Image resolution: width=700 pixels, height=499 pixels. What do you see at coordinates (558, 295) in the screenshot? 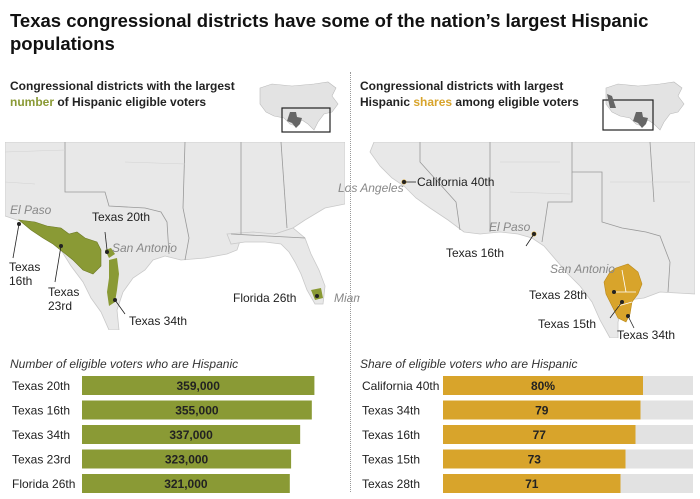
I see `label-texas-28th: Texas 28th` at bounding box center [558, 295].